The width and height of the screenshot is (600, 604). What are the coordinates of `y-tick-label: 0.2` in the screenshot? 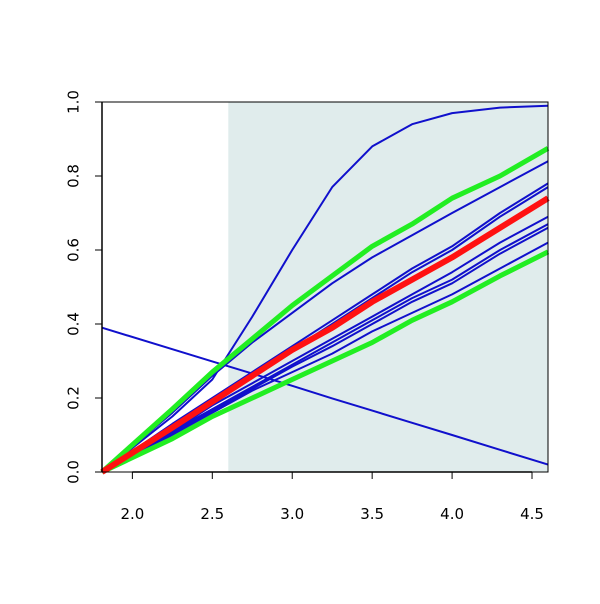 It's located at (74, 398).